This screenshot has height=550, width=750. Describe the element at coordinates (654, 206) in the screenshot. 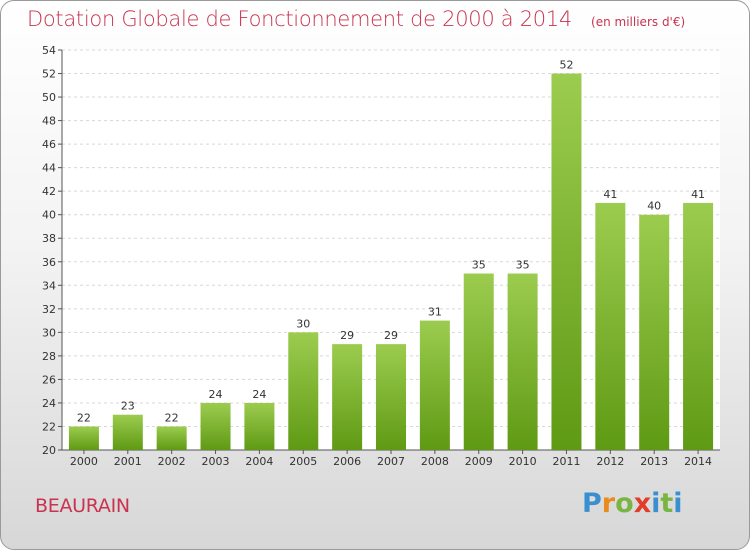

I see `bar-value-label: 40` at that location.